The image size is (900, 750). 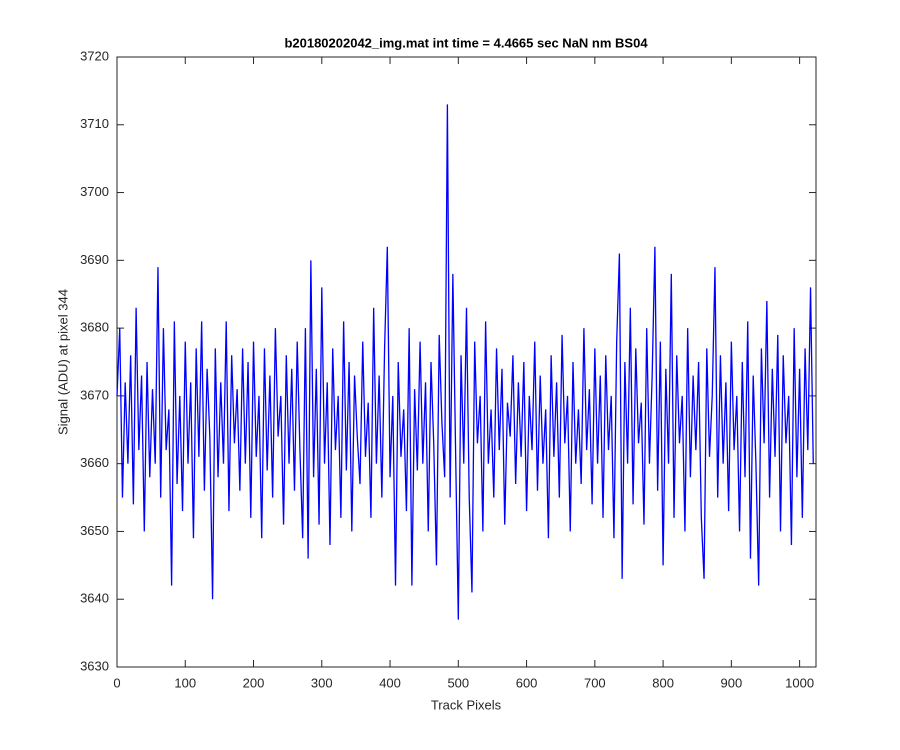 I want to click on x-tick-label: 500, so click(x=458, y=682).